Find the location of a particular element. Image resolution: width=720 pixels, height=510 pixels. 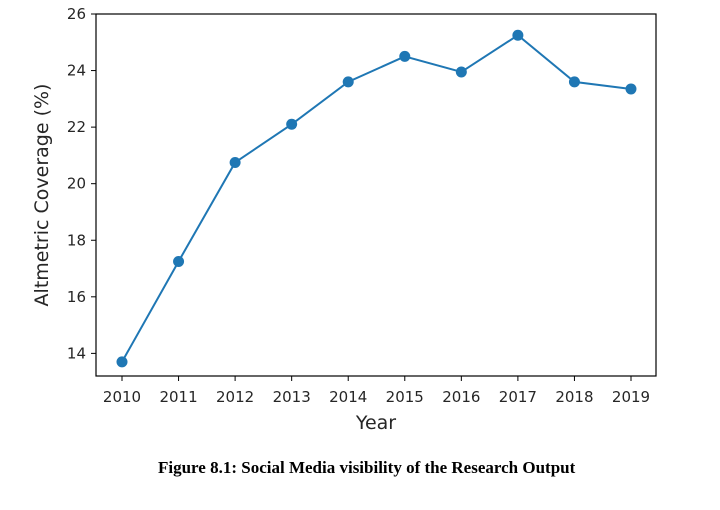

x-tick-label: 2015 is located at coordinates (405, 397).